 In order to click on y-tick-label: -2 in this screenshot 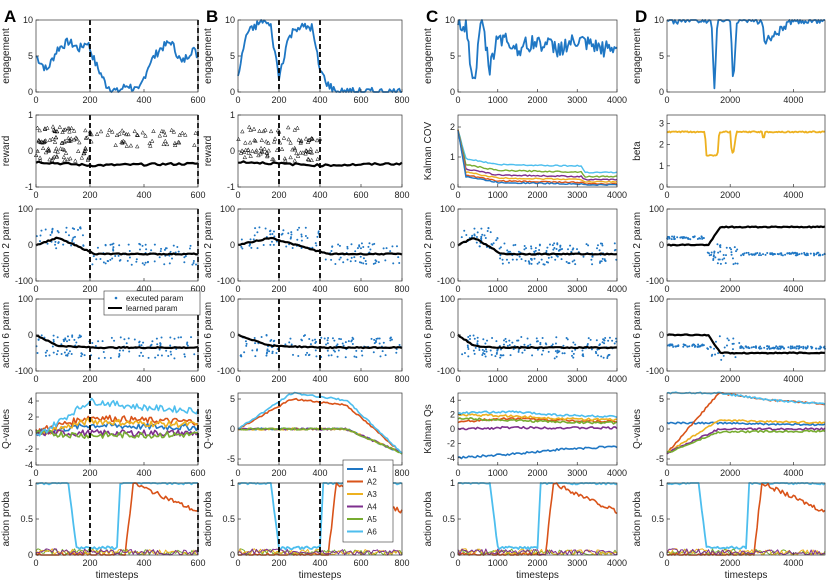, I will do `click(29, 449)`.